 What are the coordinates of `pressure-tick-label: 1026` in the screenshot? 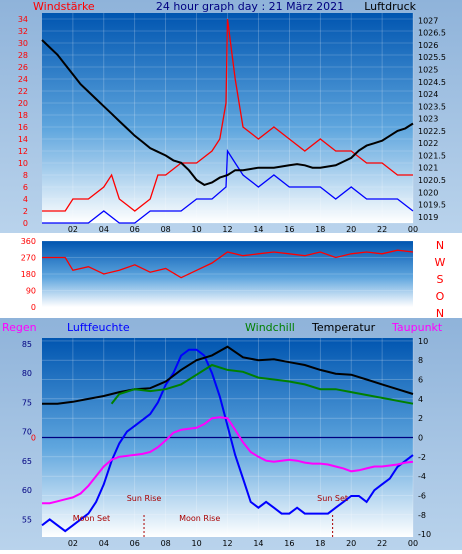 It's located at (428, 45).